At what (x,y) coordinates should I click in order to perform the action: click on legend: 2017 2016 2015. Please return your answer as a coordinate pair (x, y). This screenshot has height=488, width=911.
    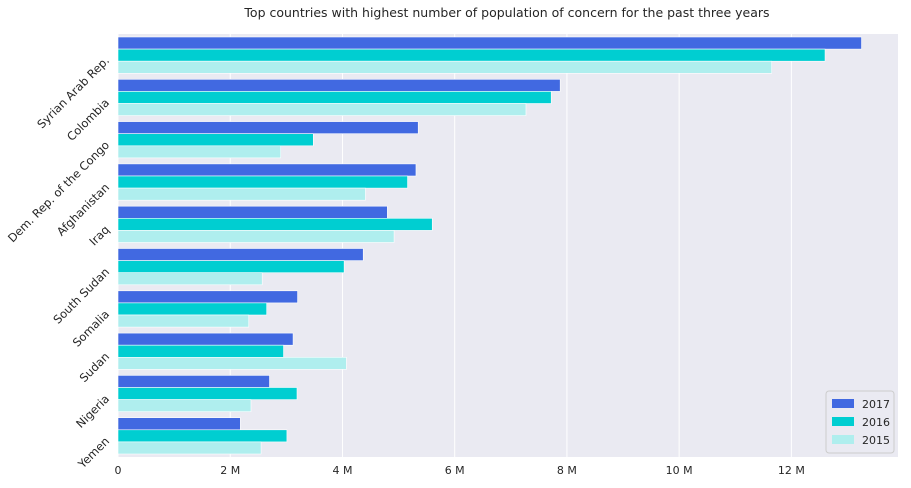
    Looking at the image, I should click on (860, 422).